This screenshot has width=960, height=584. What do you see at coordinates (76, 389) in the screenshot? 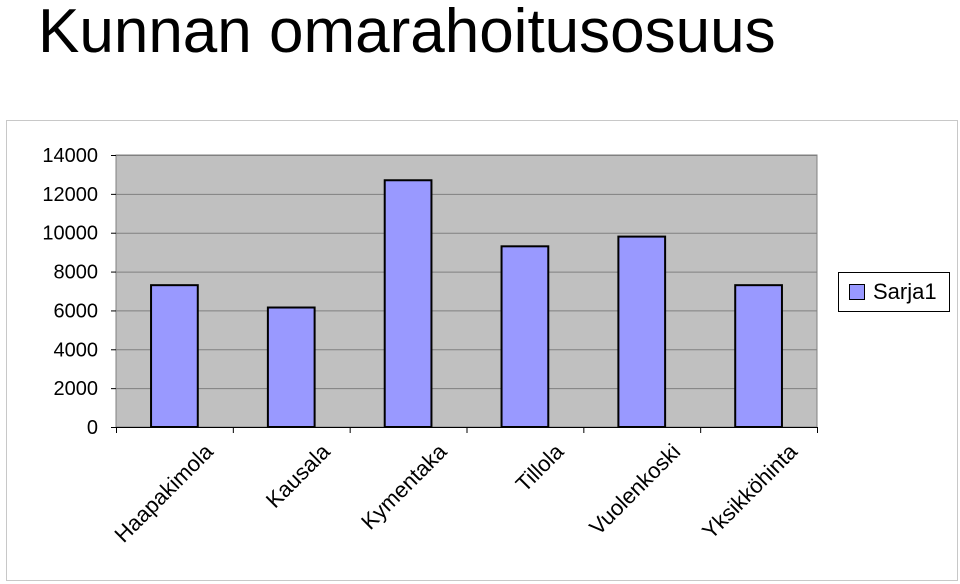
I see `y-tick-label: 2000` at bounding box center [76, 389].